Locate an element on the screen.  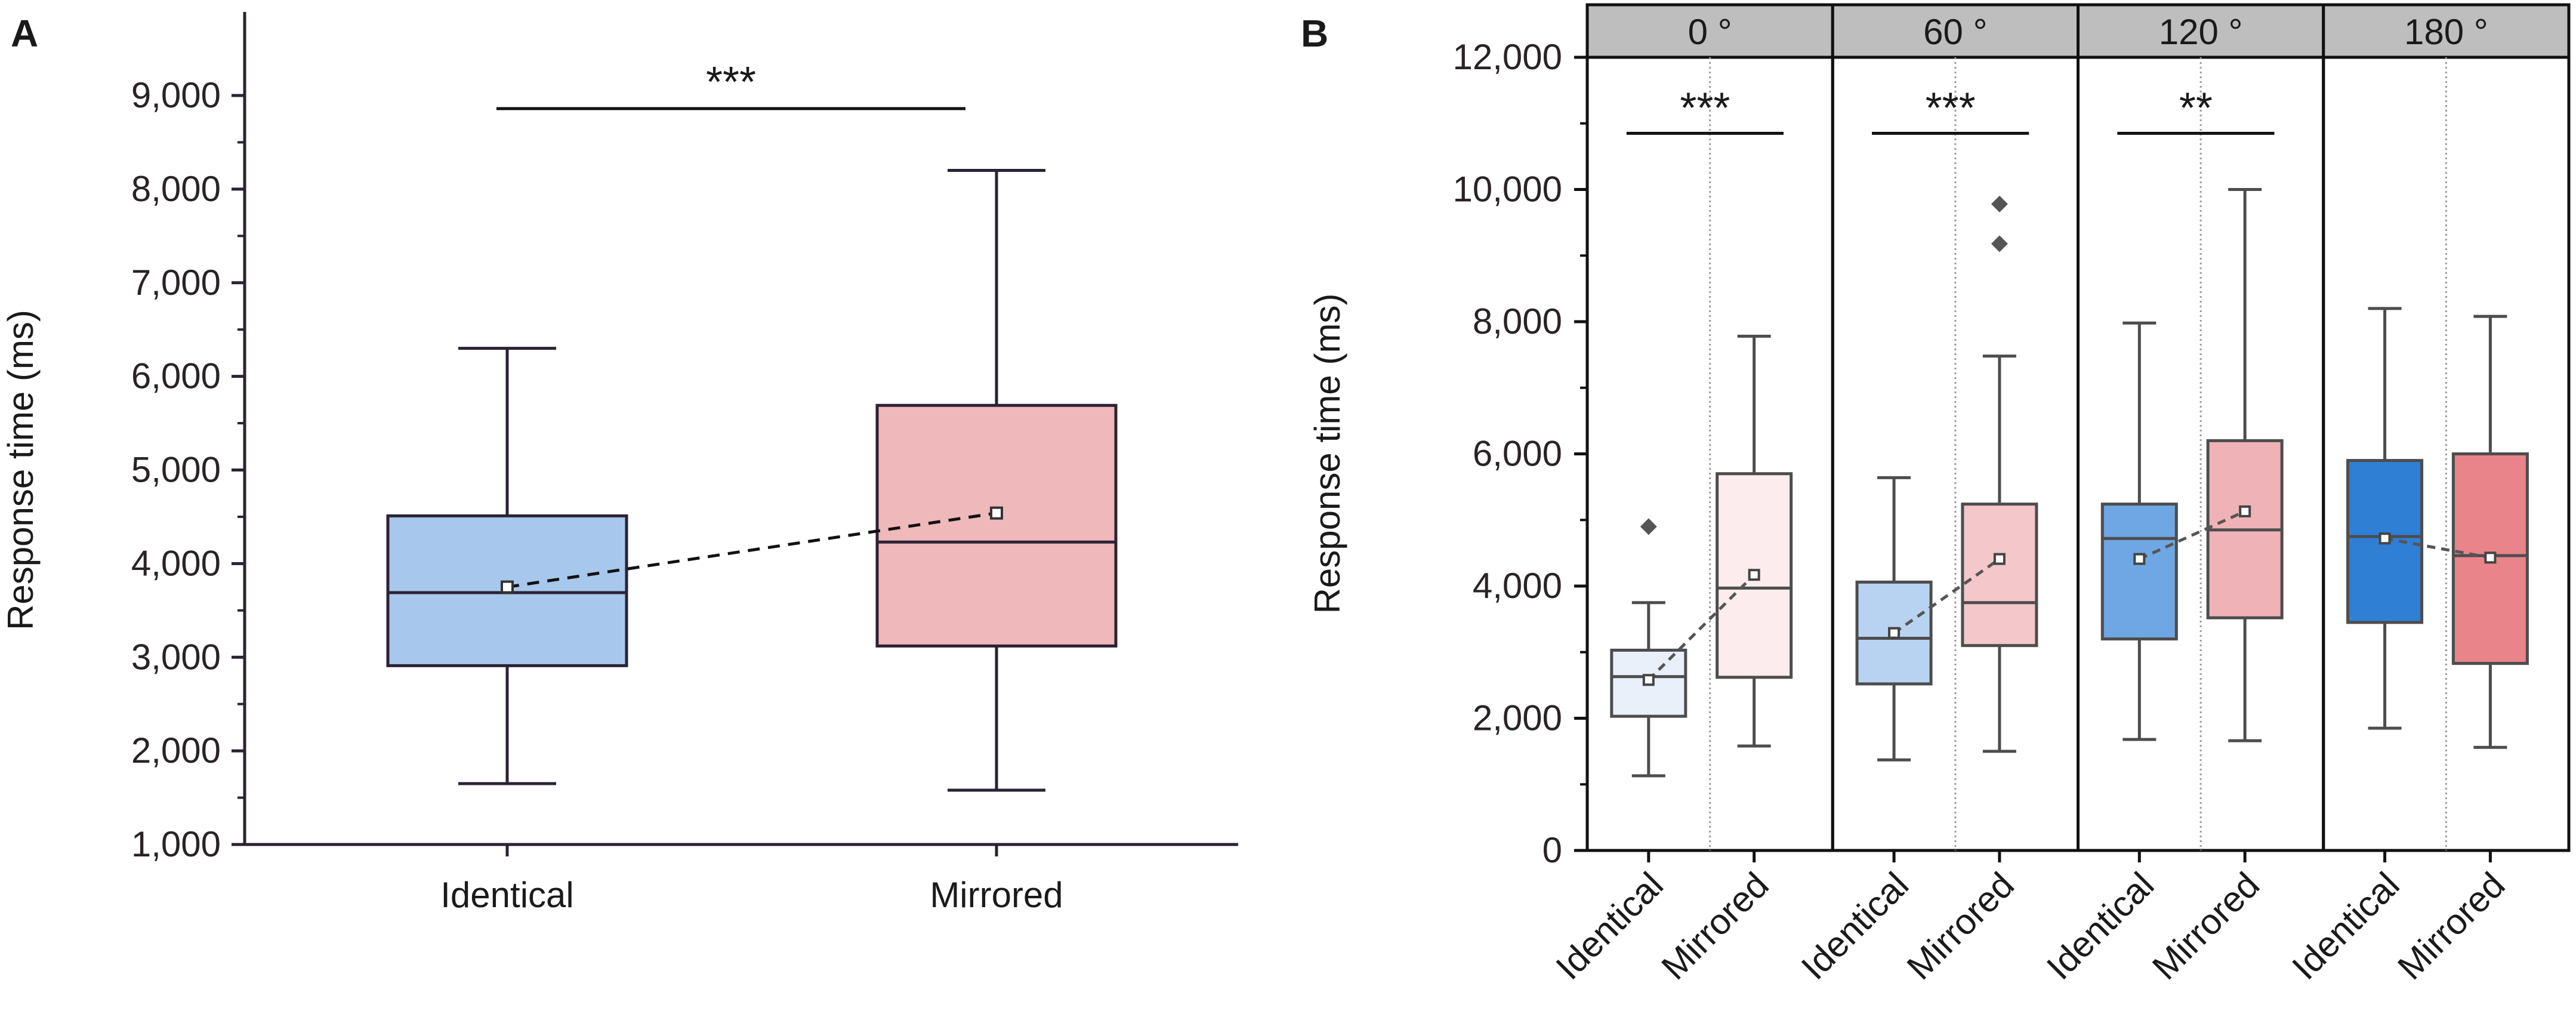
facet-strip-label: 180 ° is located at coordinates (2446, 32).